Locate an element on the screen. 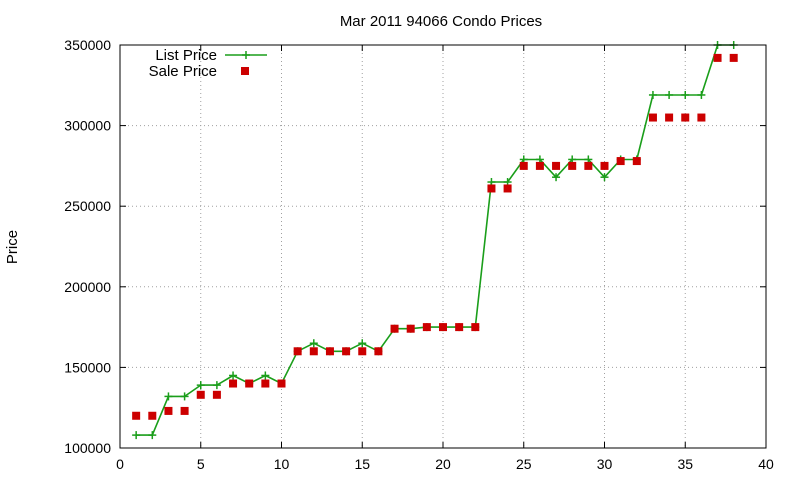 The height and width of the screenshot is (480, 800). x-tick-label: 10 is located at coordinates (282, 464).